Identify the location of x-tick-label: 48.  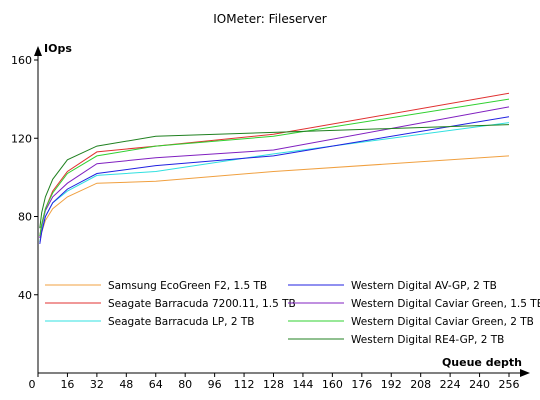
(126, 384).